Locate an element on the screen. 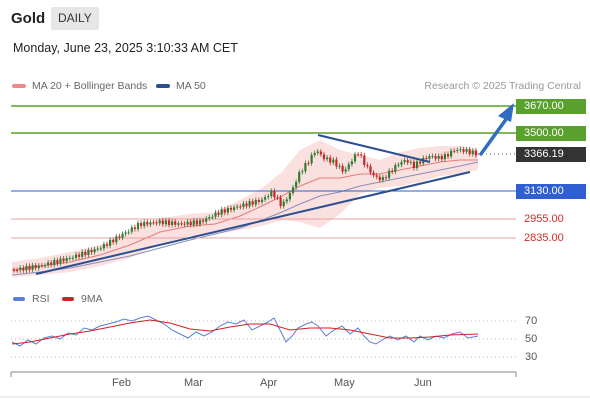 The height and width of the screenshot is (400, 590). legend-ma20: MA 20 + Bollinger Bands is located at coordinates (79, 86).